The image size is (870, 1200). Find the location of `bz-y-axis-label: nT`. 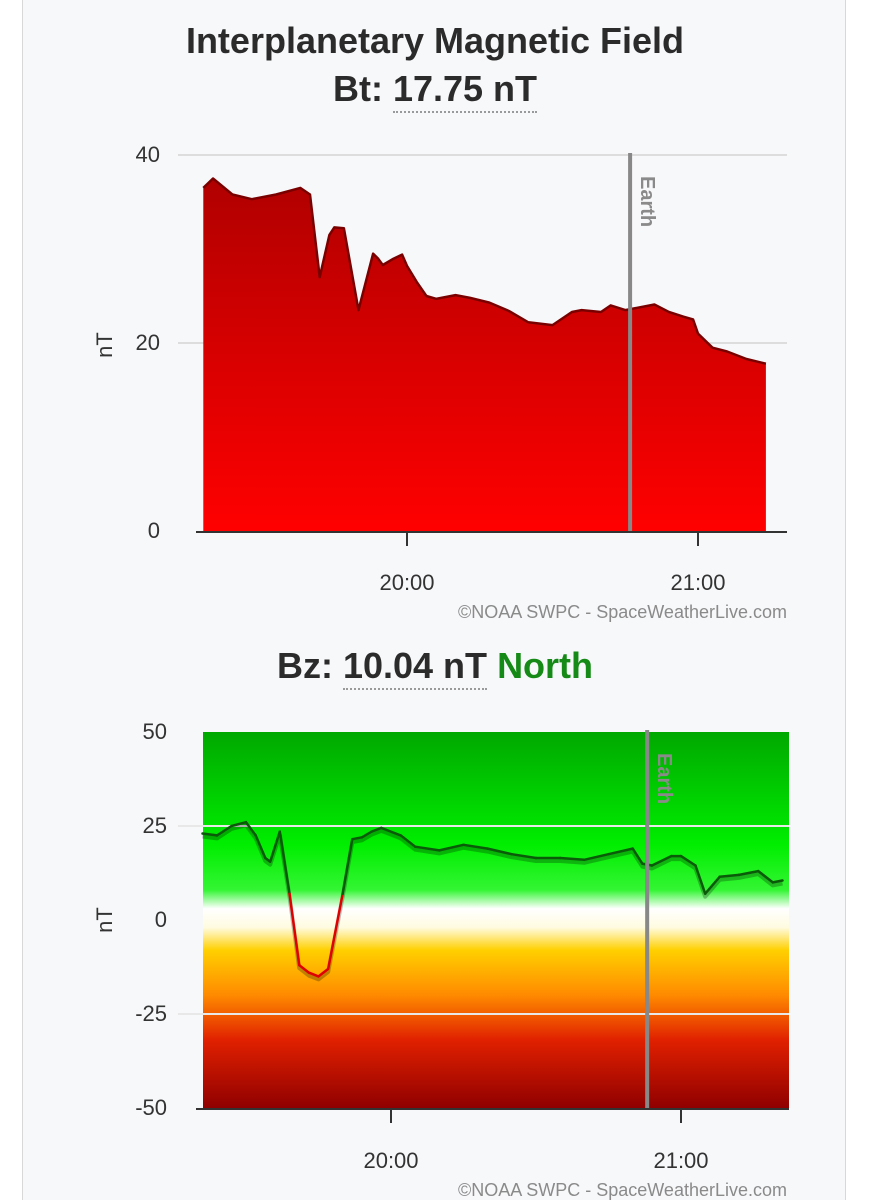

bz-y-axis-label: nT is located at coordinates (104, 920).